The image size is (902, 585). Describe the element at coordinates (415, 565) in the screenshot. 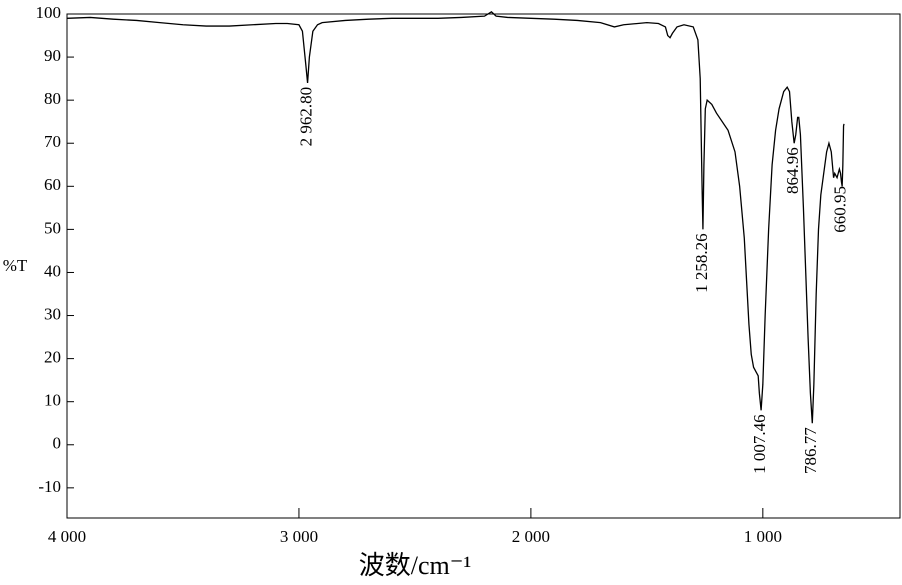

I see `x-axis-label: 波数/cm⁻¹` at that location.